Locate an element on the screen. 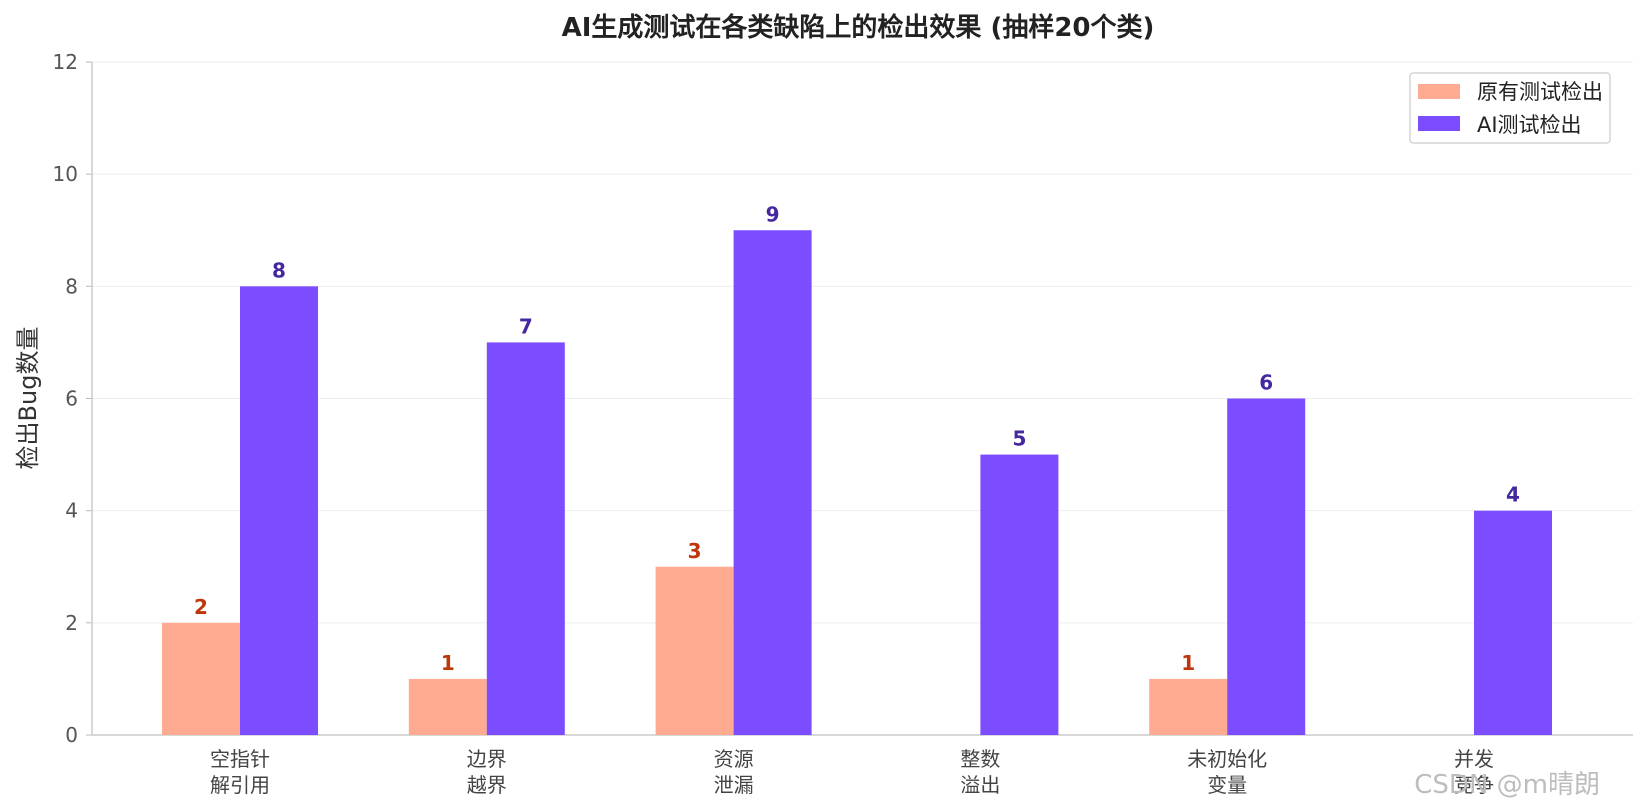  x-category-label: 解引用 is located at coordinates (240, 785).